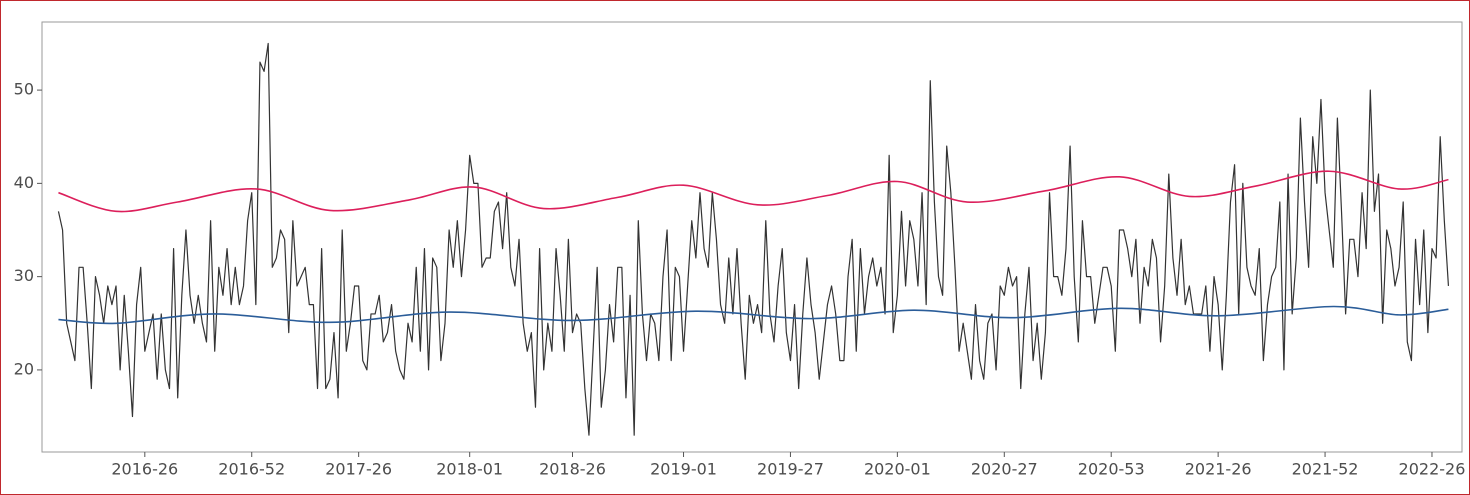 Image resolution: width=1470 pixels, height=495 pixels. Describe the element at coordinates (1004, 469) in the screenshot. I see `x-tick-label: 2020-27` at that location.